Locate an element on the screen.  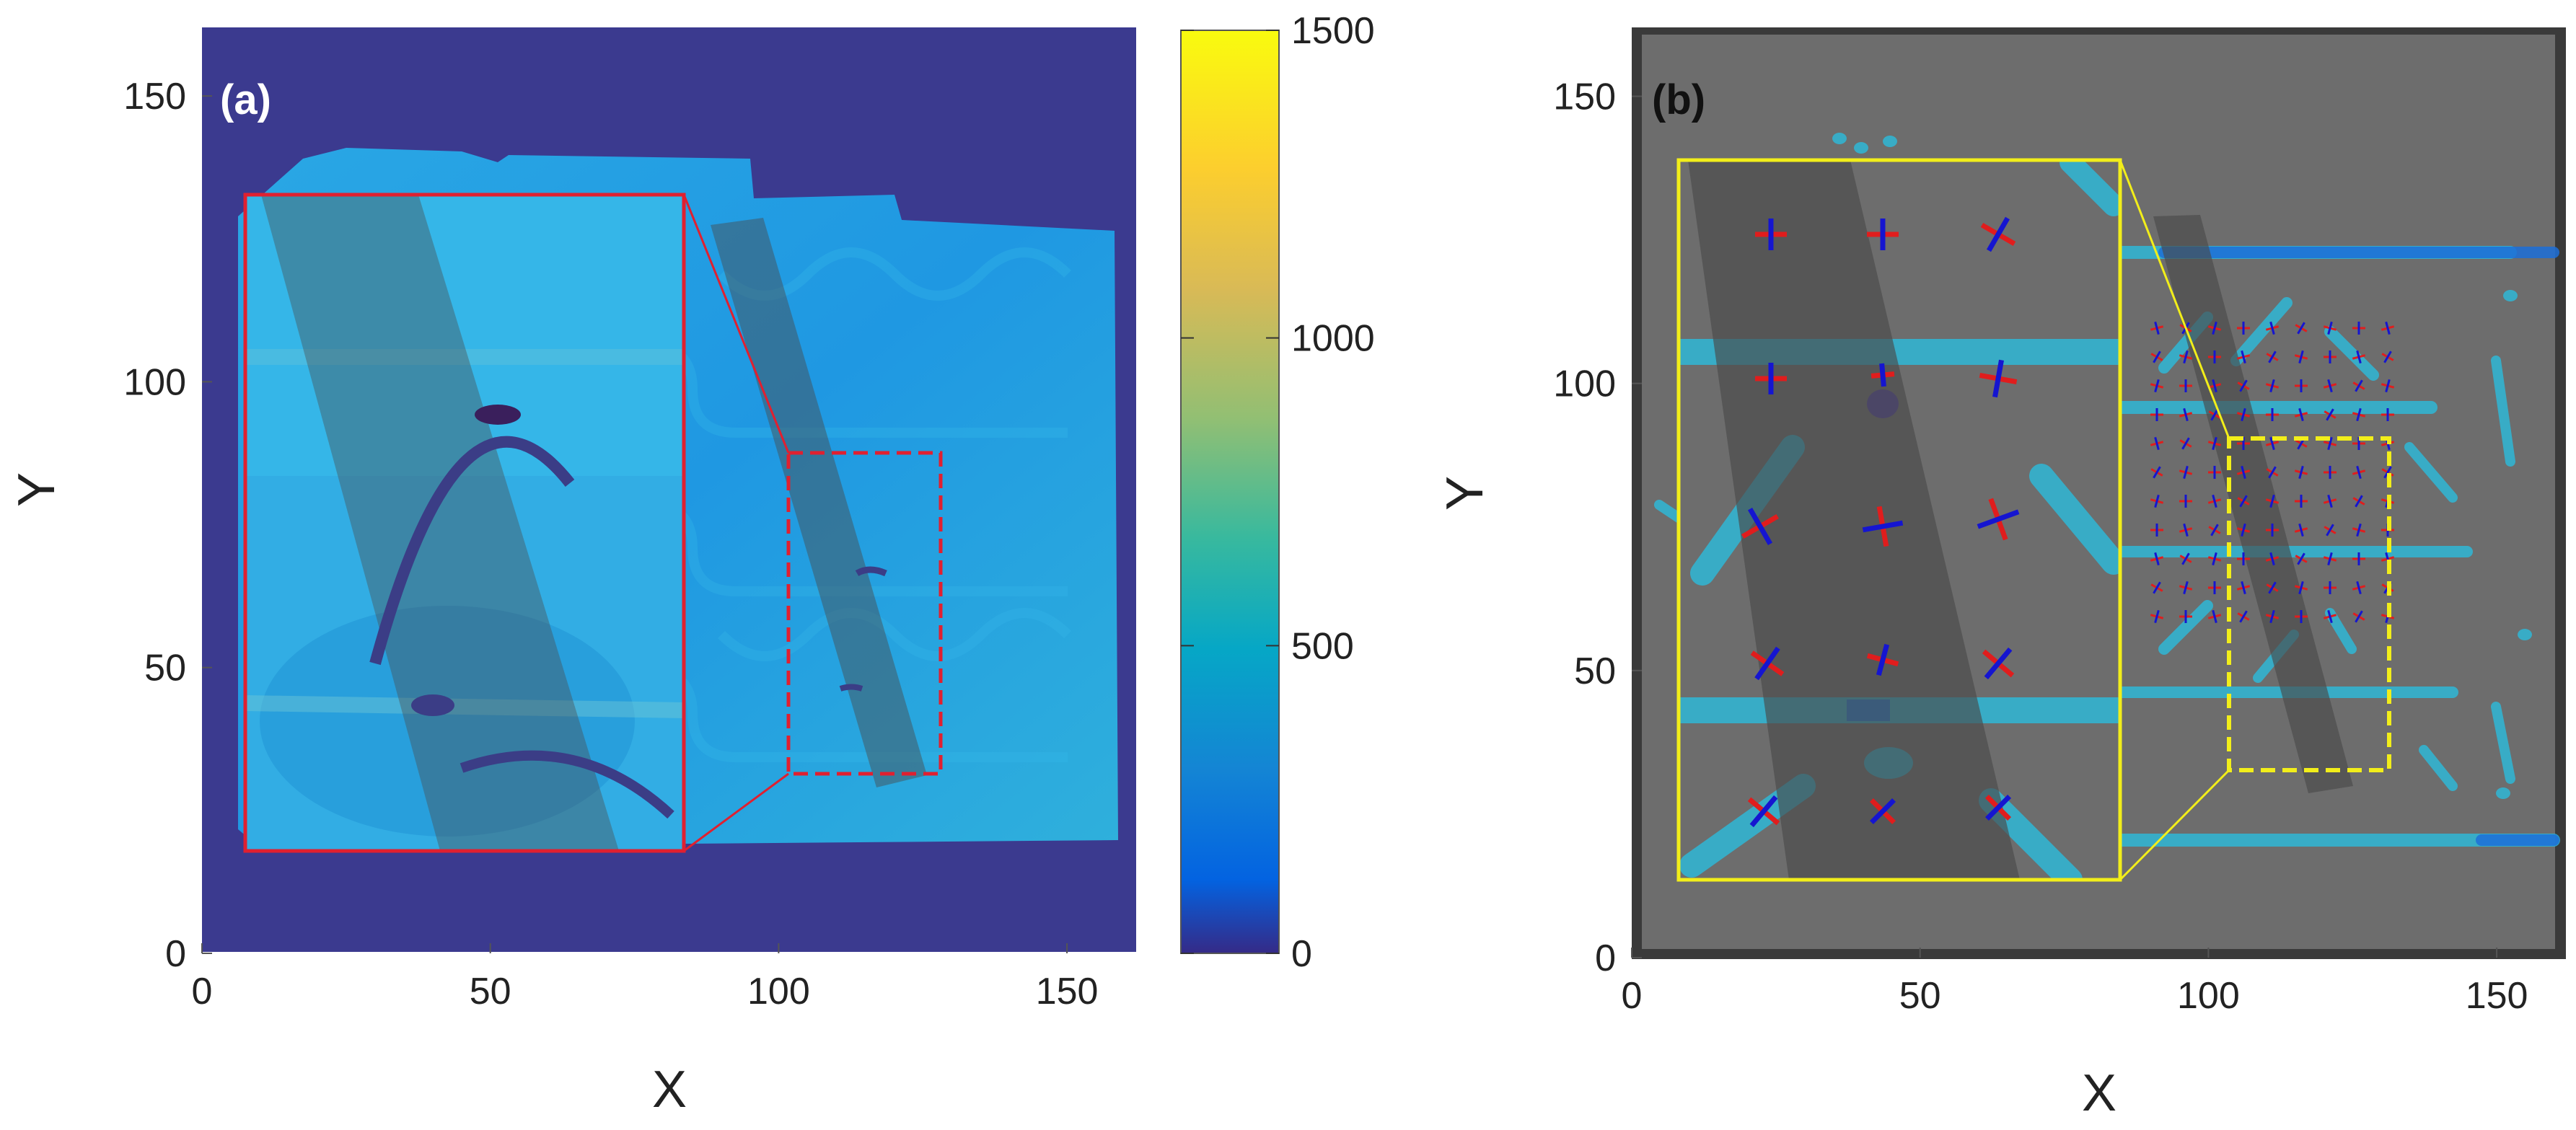
panel-b-zoom-region is located at coordinates (2309, 604).